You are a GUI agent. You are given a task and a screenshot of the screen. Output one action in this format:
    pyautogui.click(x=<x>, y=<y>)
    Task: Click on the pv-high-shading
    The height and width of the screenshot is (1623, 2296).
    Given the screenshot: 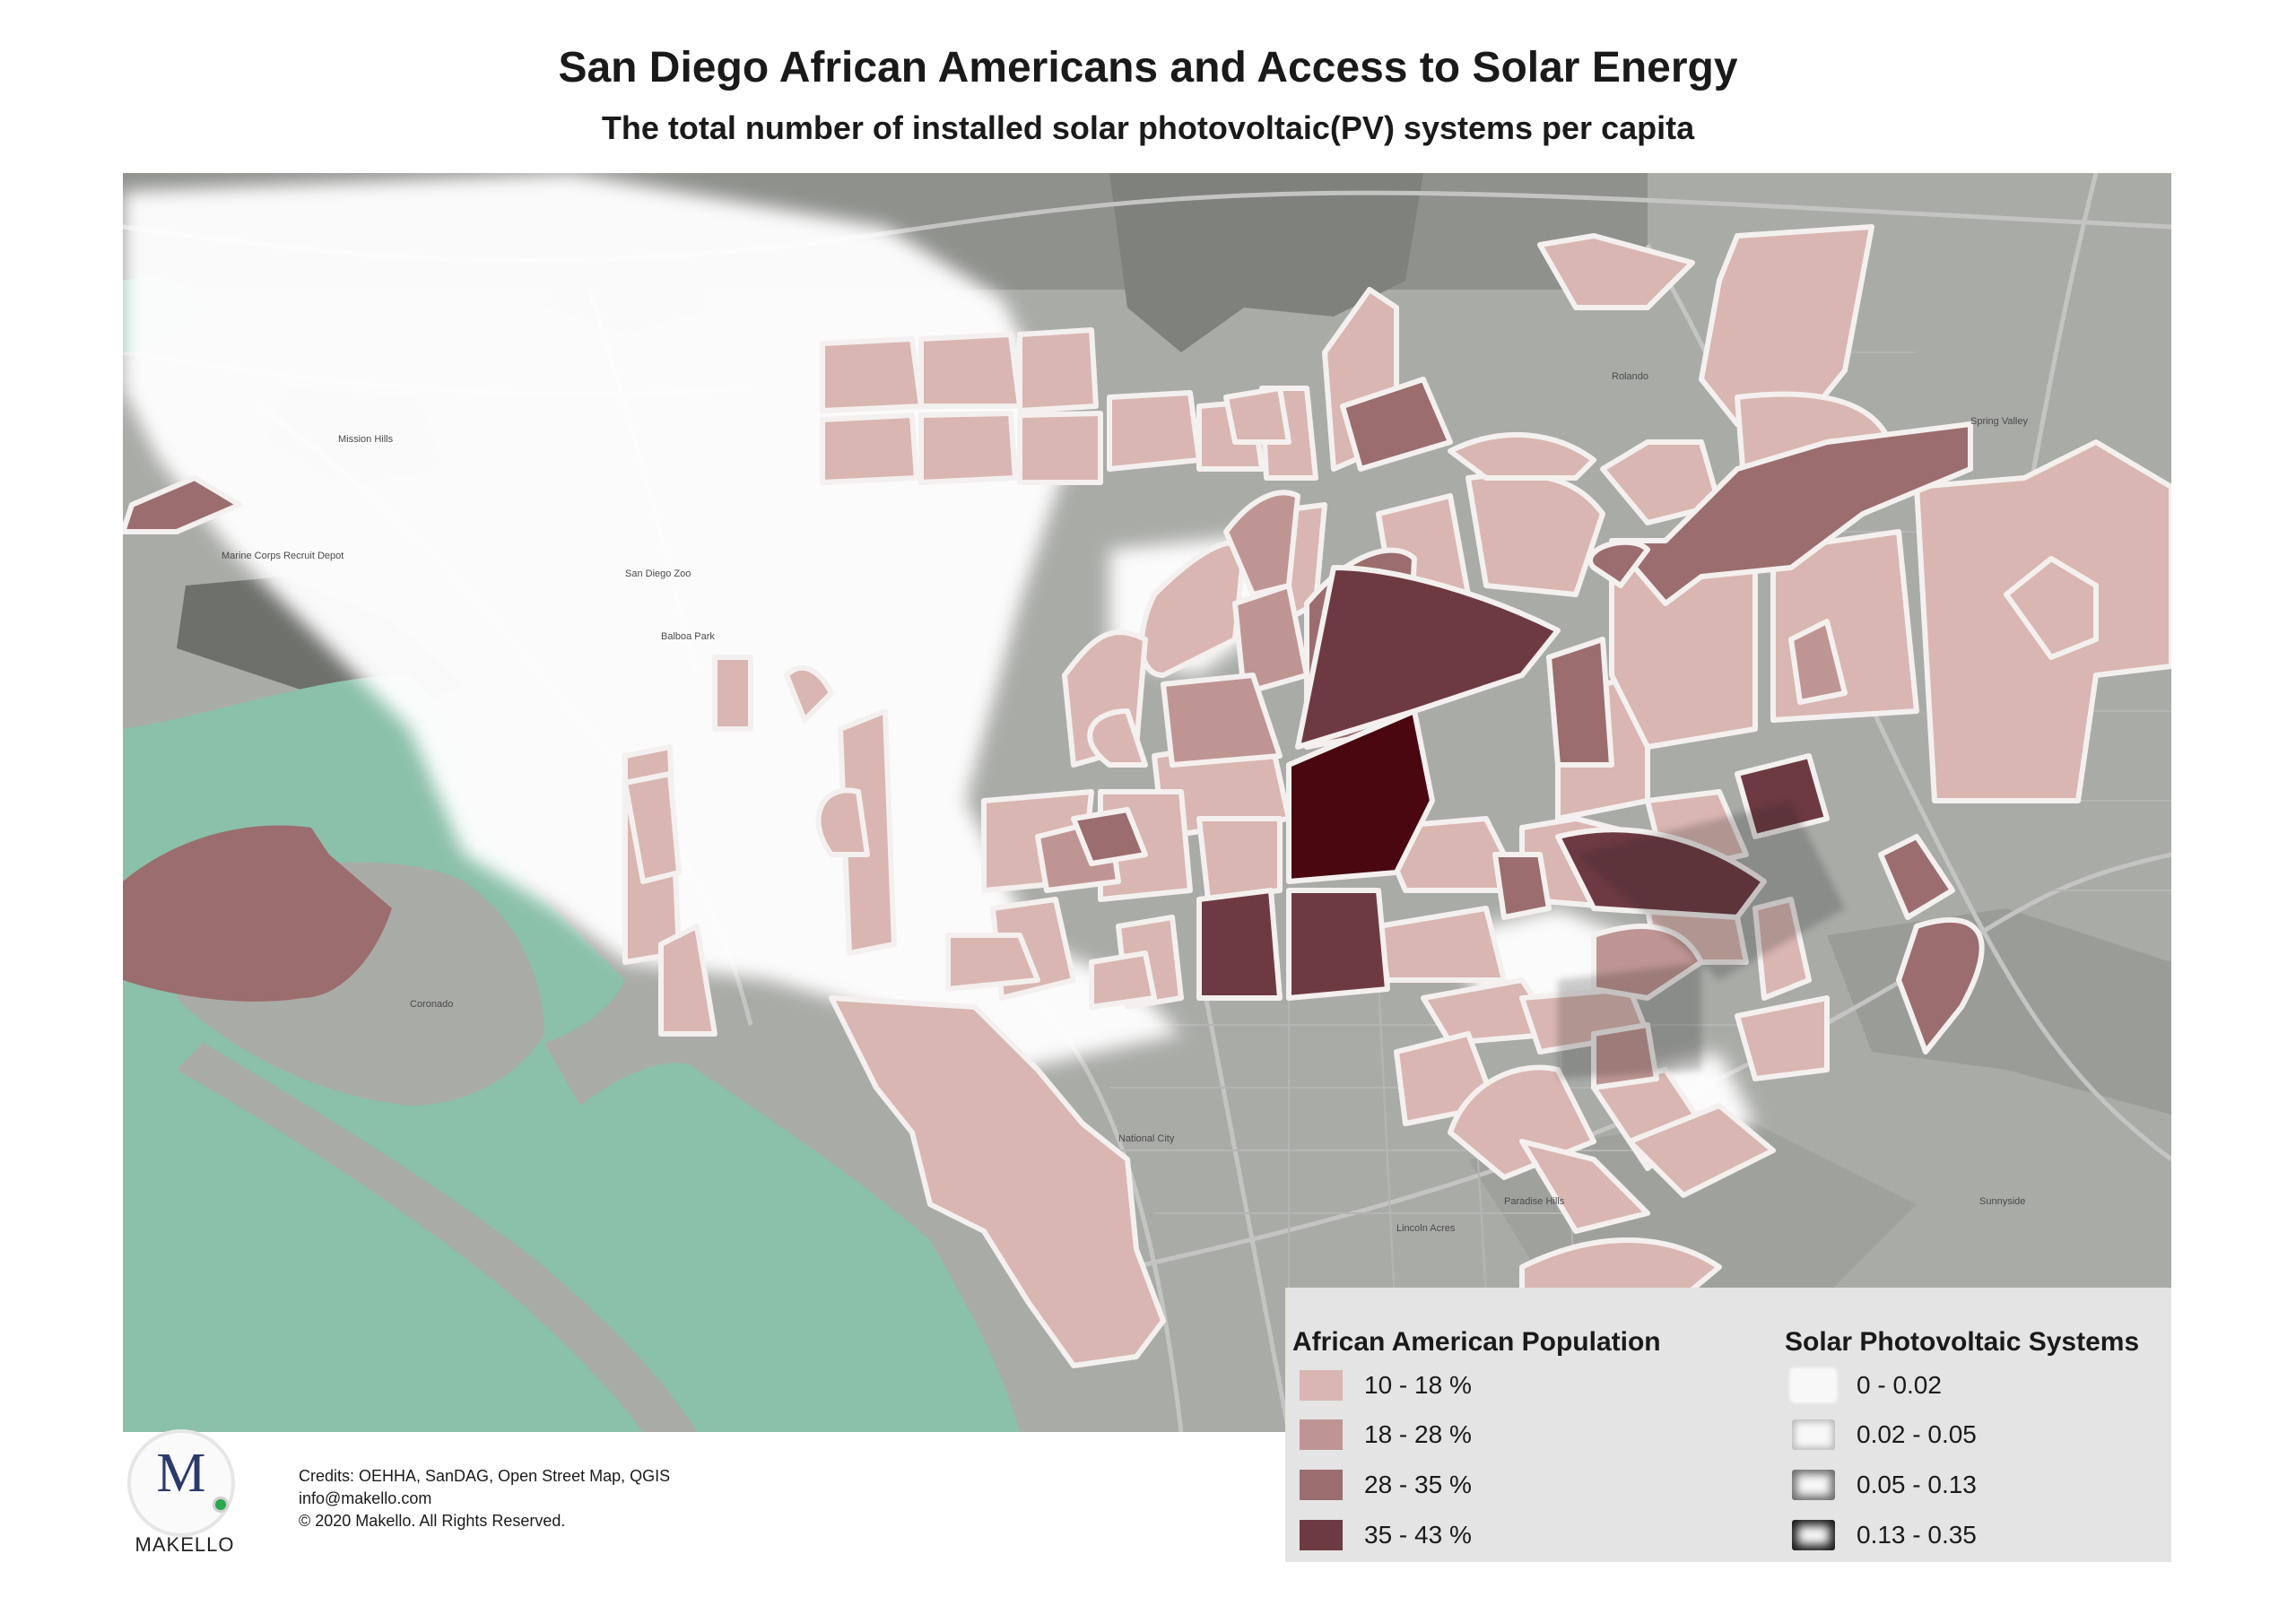 What is the action you would take?
    pyautogui.click(x=1701, y=940)
    